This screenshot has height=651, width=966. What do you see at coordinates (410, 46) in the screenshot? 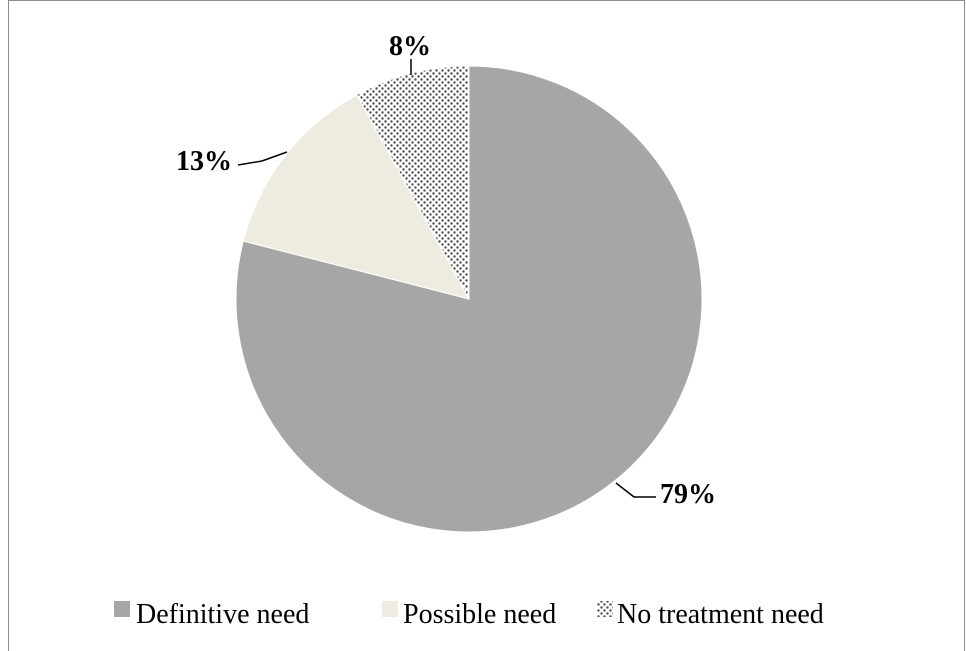
I see `data-label-no-treatment-need: 8%` at bounding box center [410, 46].